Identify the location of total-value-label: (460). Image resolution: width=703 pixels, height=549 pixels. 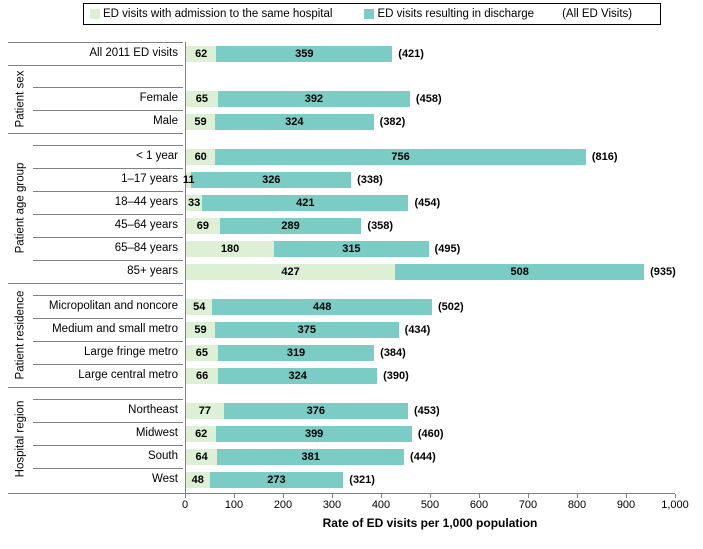
(430, 434).